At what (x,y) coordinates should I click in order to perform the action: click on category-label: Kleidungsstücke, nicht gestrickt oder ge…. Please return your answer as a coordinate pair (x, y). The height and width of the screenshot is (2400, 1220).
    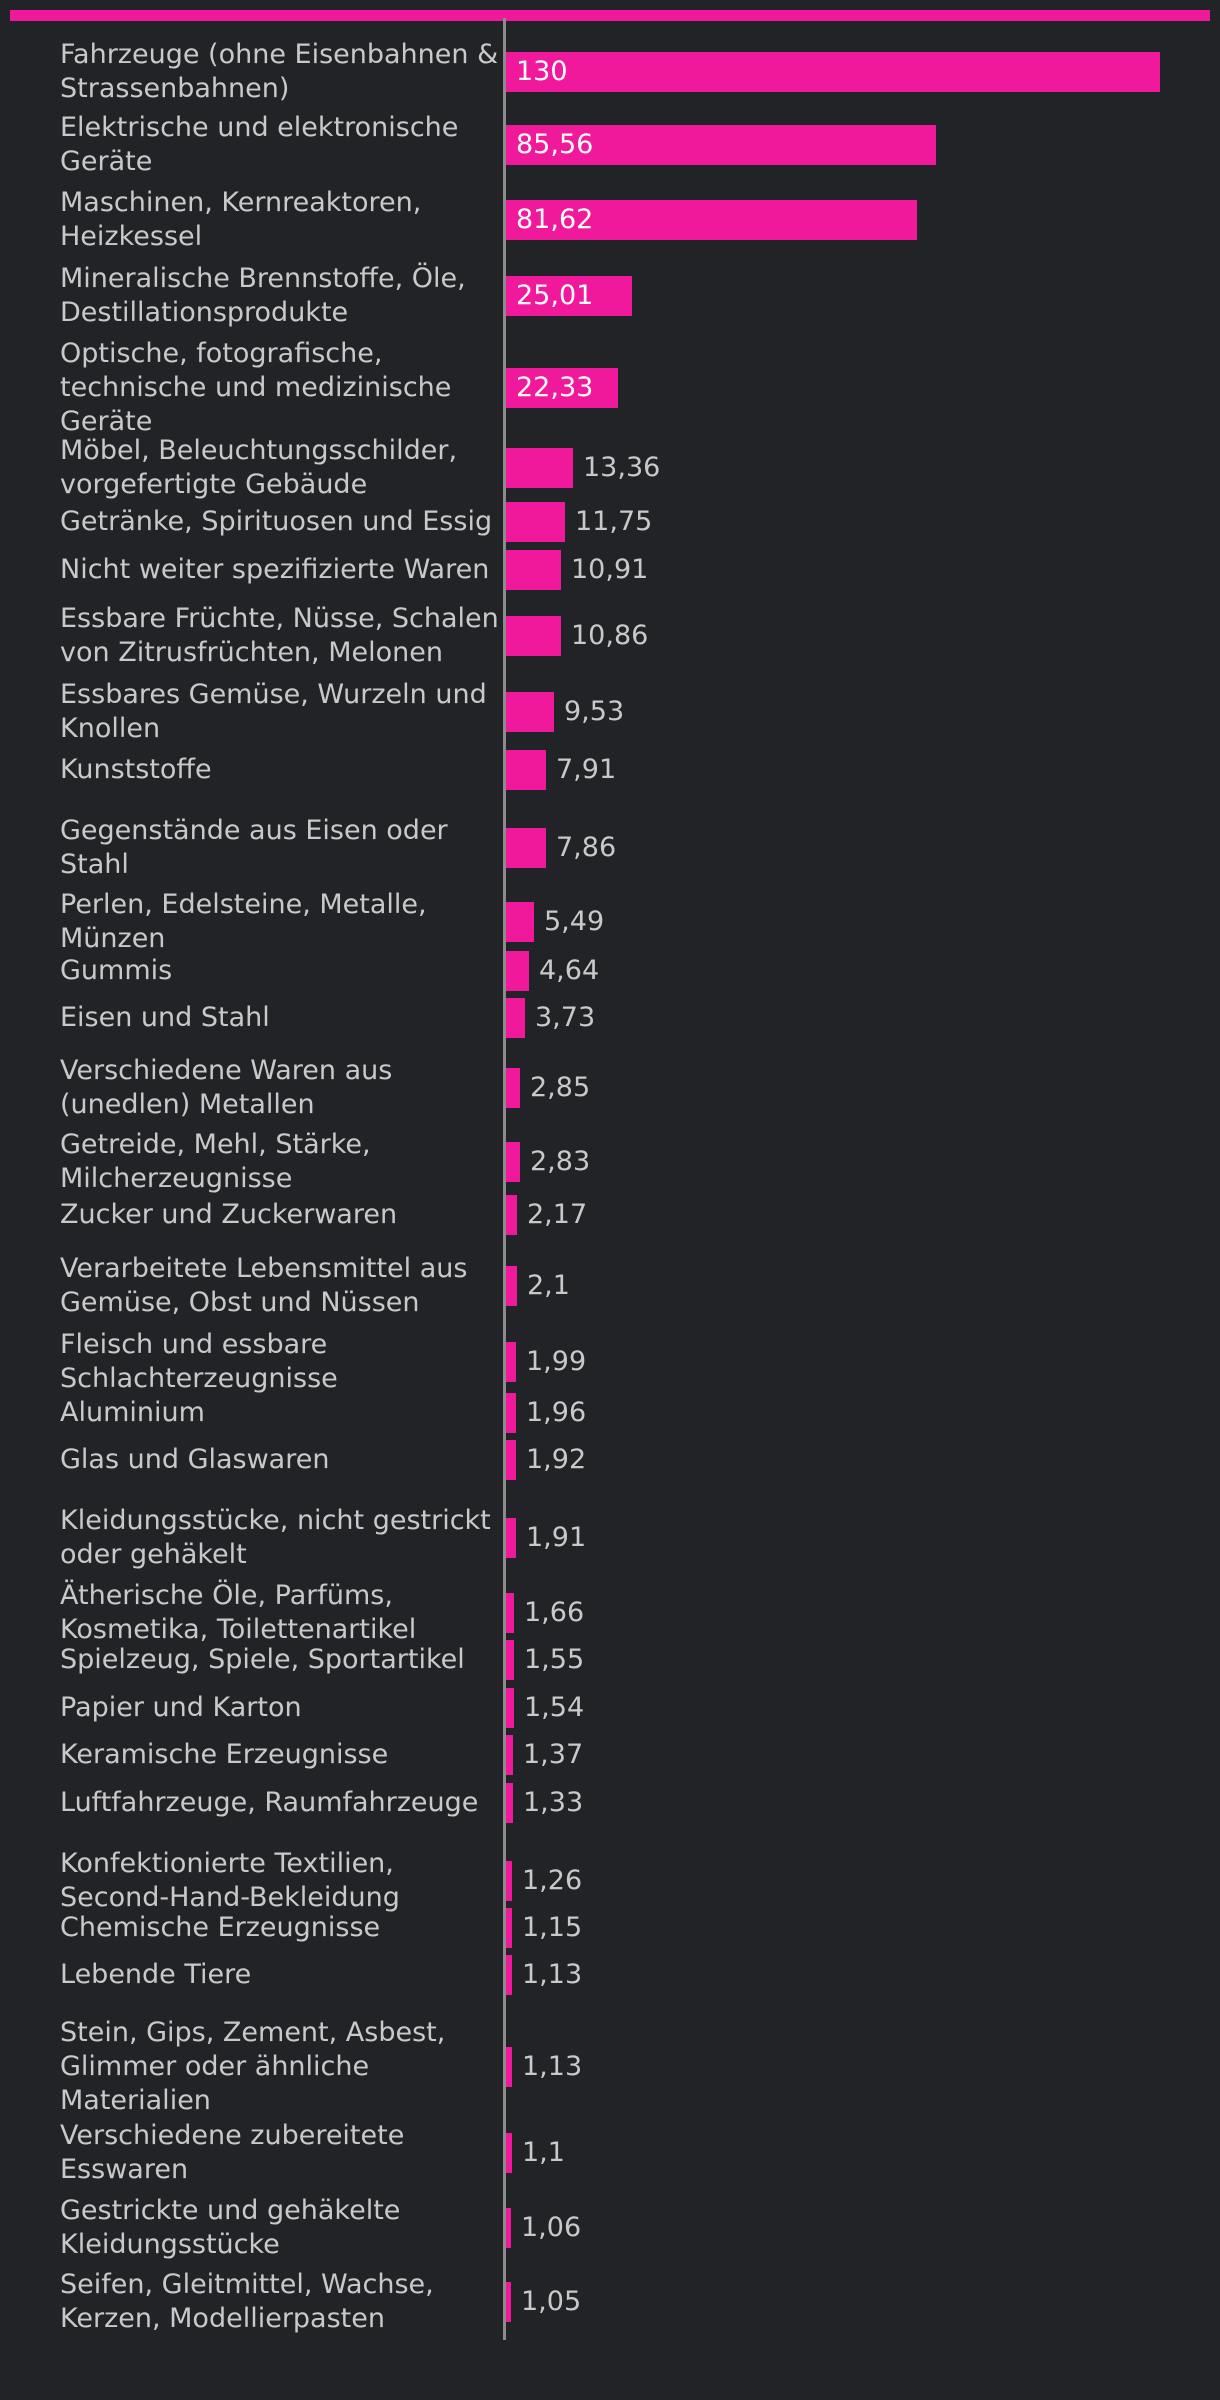
    Looking at the image, I should click on (275, 1537).